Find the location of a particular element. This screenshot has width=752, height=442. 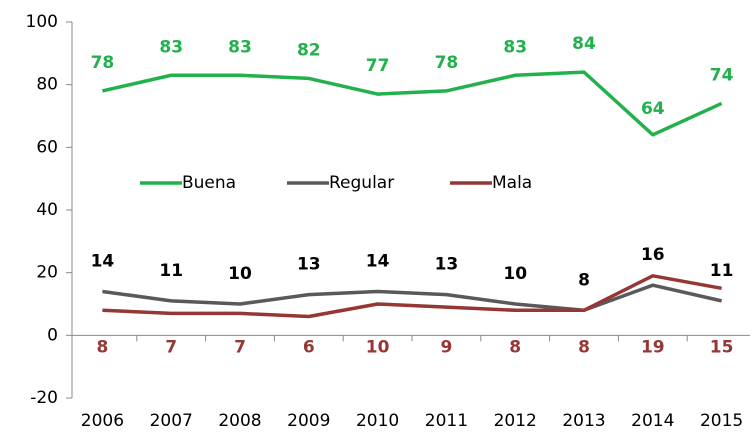

y-tick-label: -20 is located at coordinates (44, 398).